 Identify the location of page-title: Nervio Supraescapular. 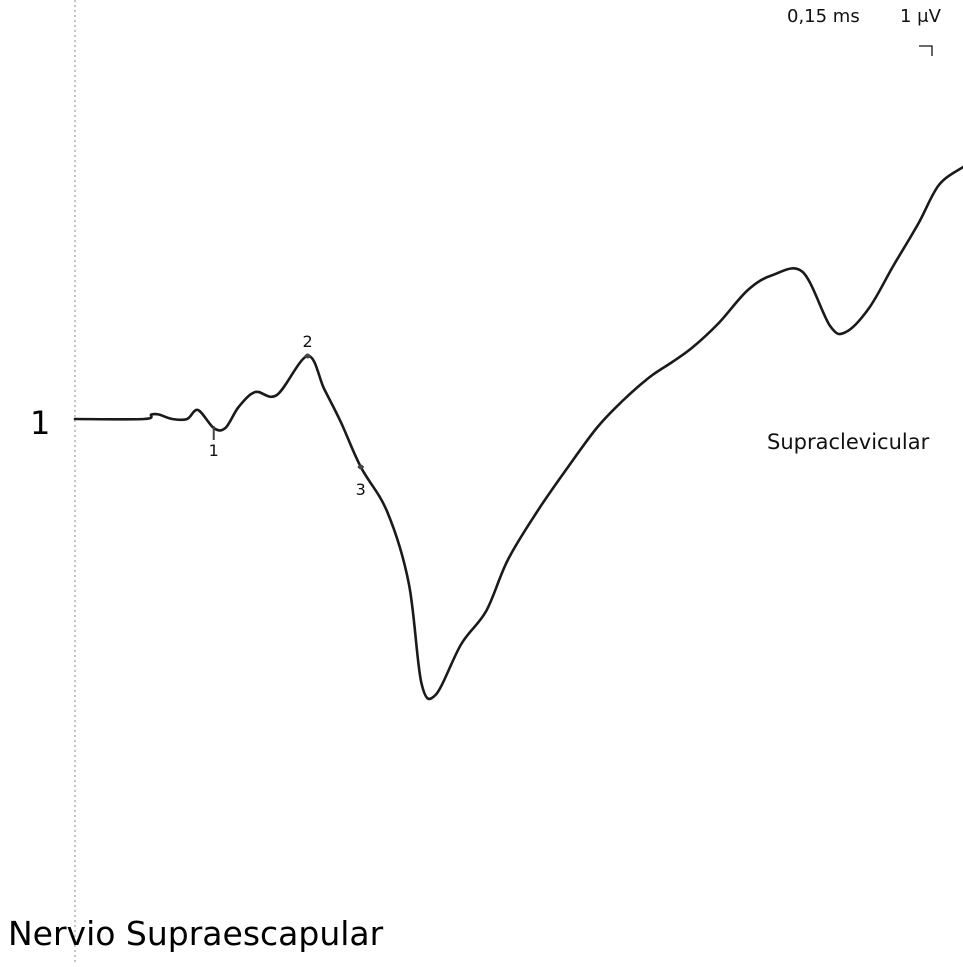
(196, 933).